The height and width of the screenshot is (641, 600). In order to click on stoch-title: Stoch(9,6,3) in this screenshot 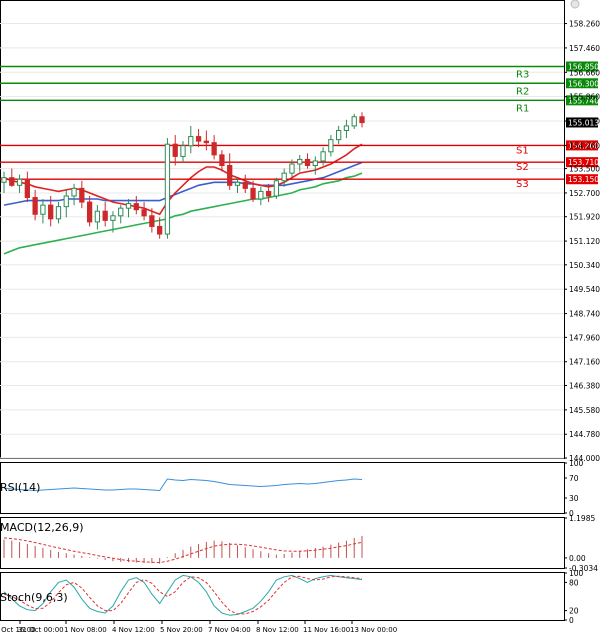, I will do `click(34, 597)`.